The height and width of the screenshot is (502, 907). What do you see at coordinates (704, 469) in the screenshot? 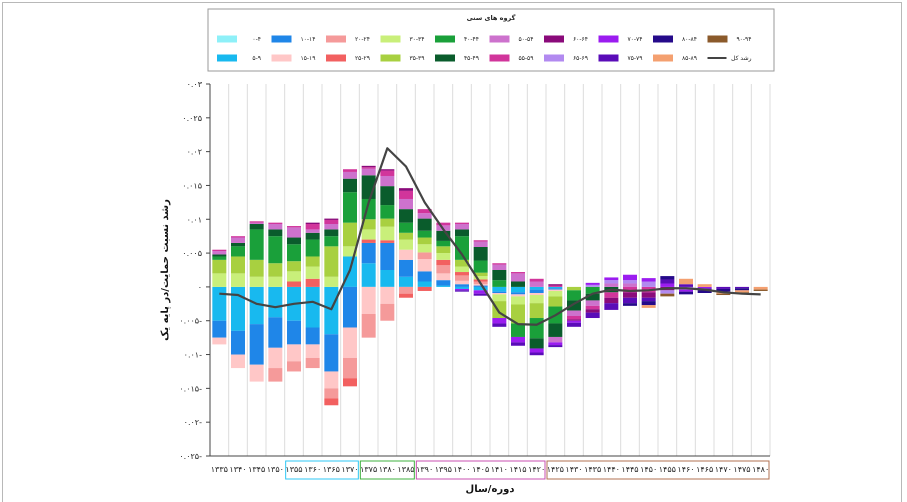
I see `x-tick-label: ۱۴۶۵` at bounding box center [704, 469].